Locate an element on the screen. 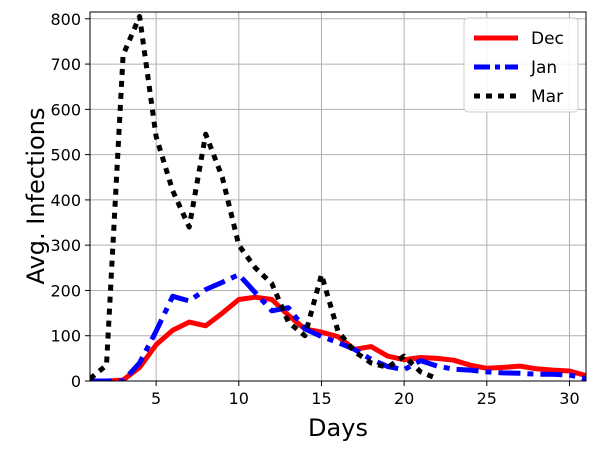  x-tick-label: 25 is located at coordinates (487, 398).